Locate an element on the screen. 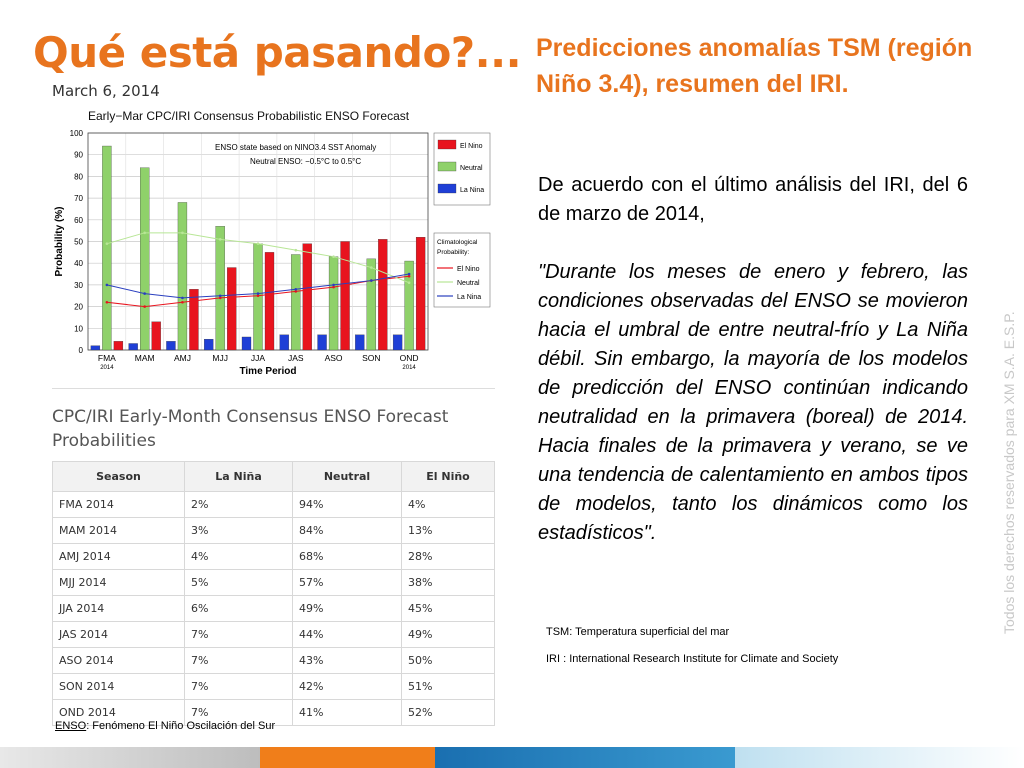  table-row: MJJ 2014 5% 57% 38% is located at coordinates (273, 582).